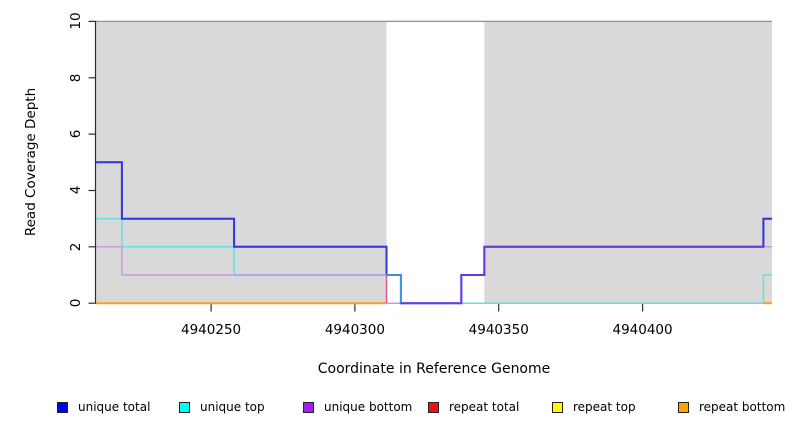 The width and height of the screenshot is (792, 432). What do you see at coordinates (604, 407) in the screenshot?
I see `legend-label: repeat top` at bounding box center [604, 407].